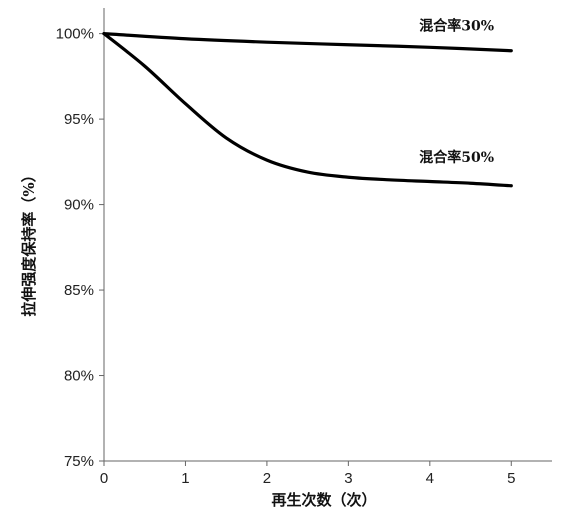 This screenshot has height=523, width=580. Describe the element at coordinates (79, 290) in the screenshot. I see `y-tick-label: 85%` at that location.